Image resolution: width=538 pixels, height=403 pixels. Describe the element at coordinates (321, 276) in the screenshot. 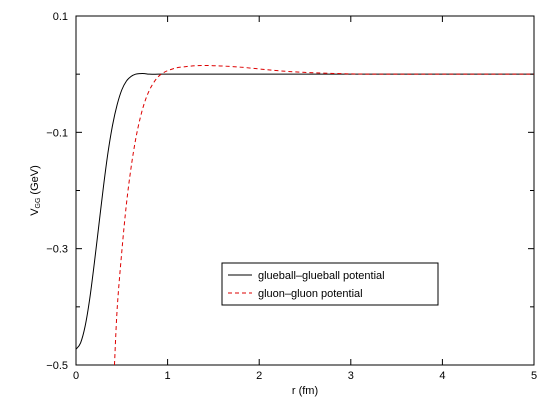

I see `legend-label-glueball: glueball–glueball potential` at that location.